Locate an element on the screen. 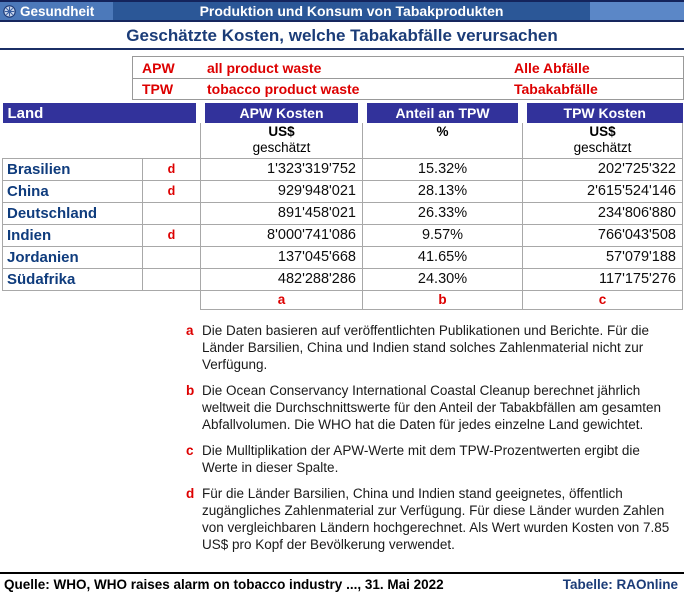 The image size is (684, 594). legend-abbr: TPW is located at coordinates (158, 89).